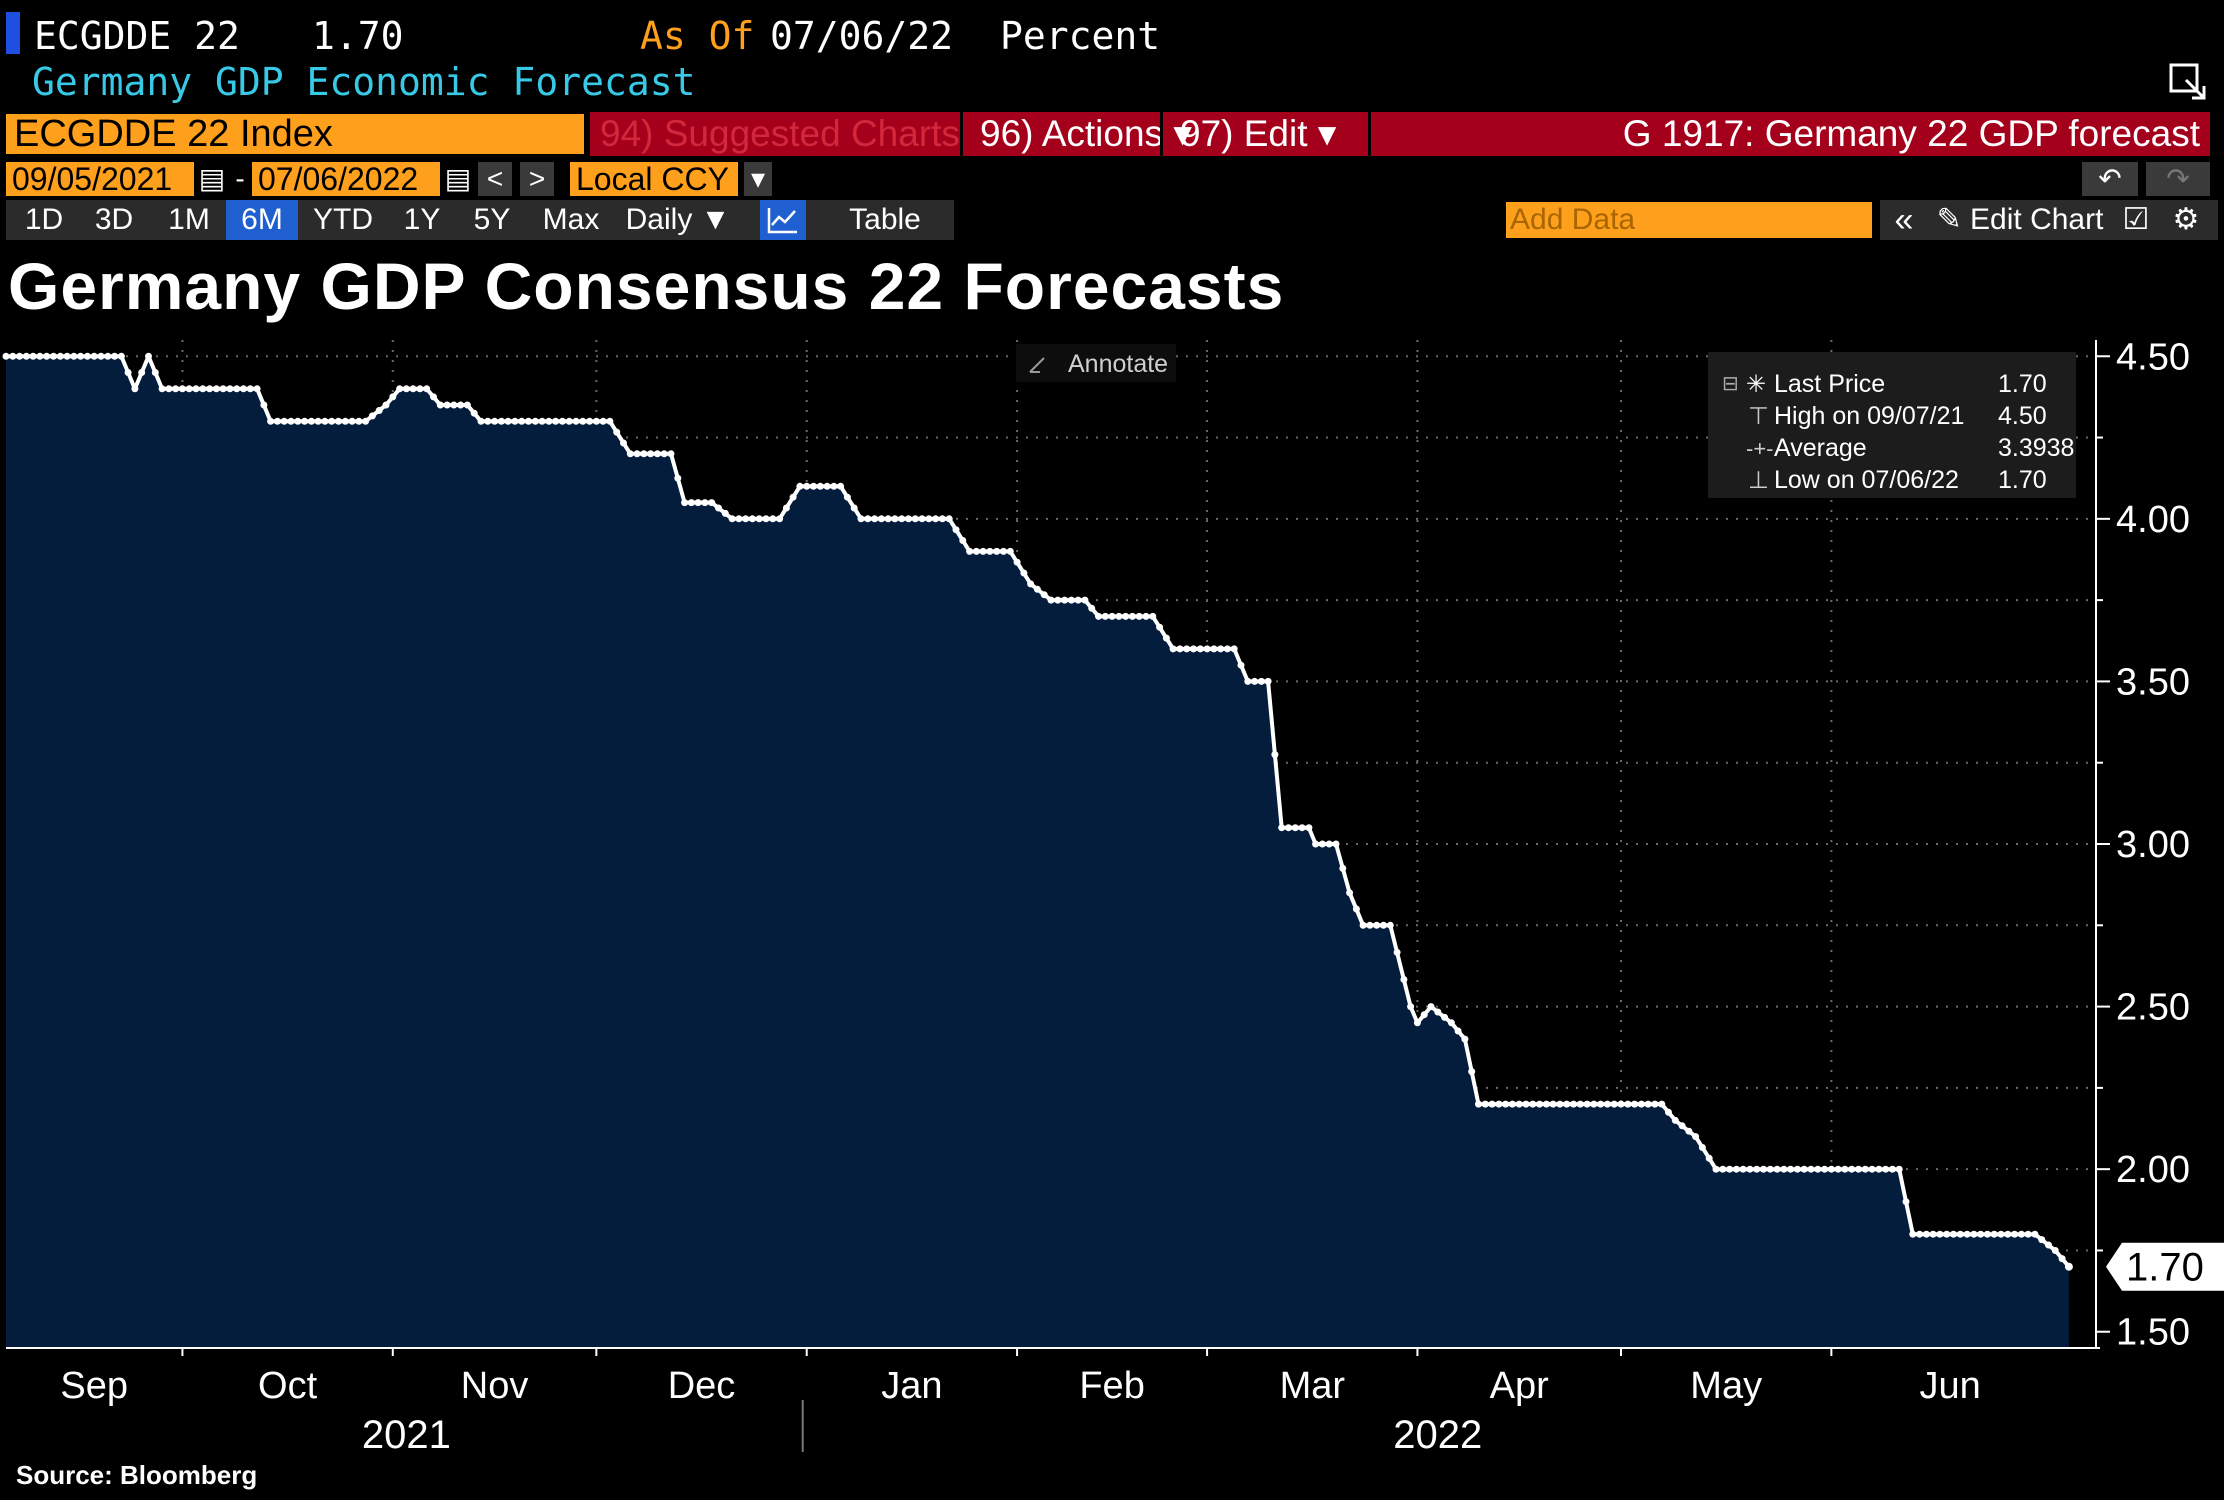  Describe the element at coordinates (2036, 448) in the screenshot. I see `legend-value: 3.3938` at that location.